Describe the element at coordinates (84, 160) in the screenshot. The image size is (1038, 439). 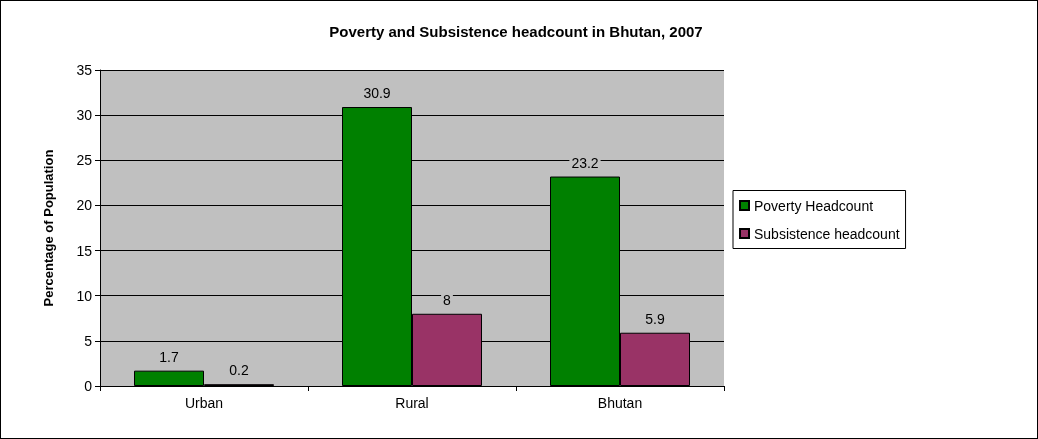
I see `y-tick-label: 25` at that location.